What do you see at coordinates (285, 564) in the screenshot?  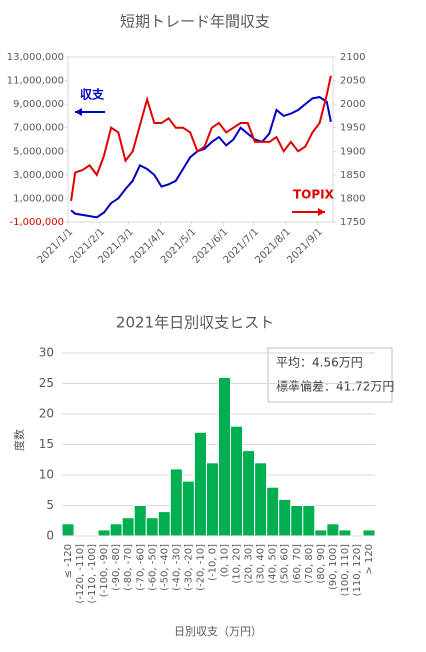 I see `x-tick-label: (50, 60]` at bounding box center [285, 564].